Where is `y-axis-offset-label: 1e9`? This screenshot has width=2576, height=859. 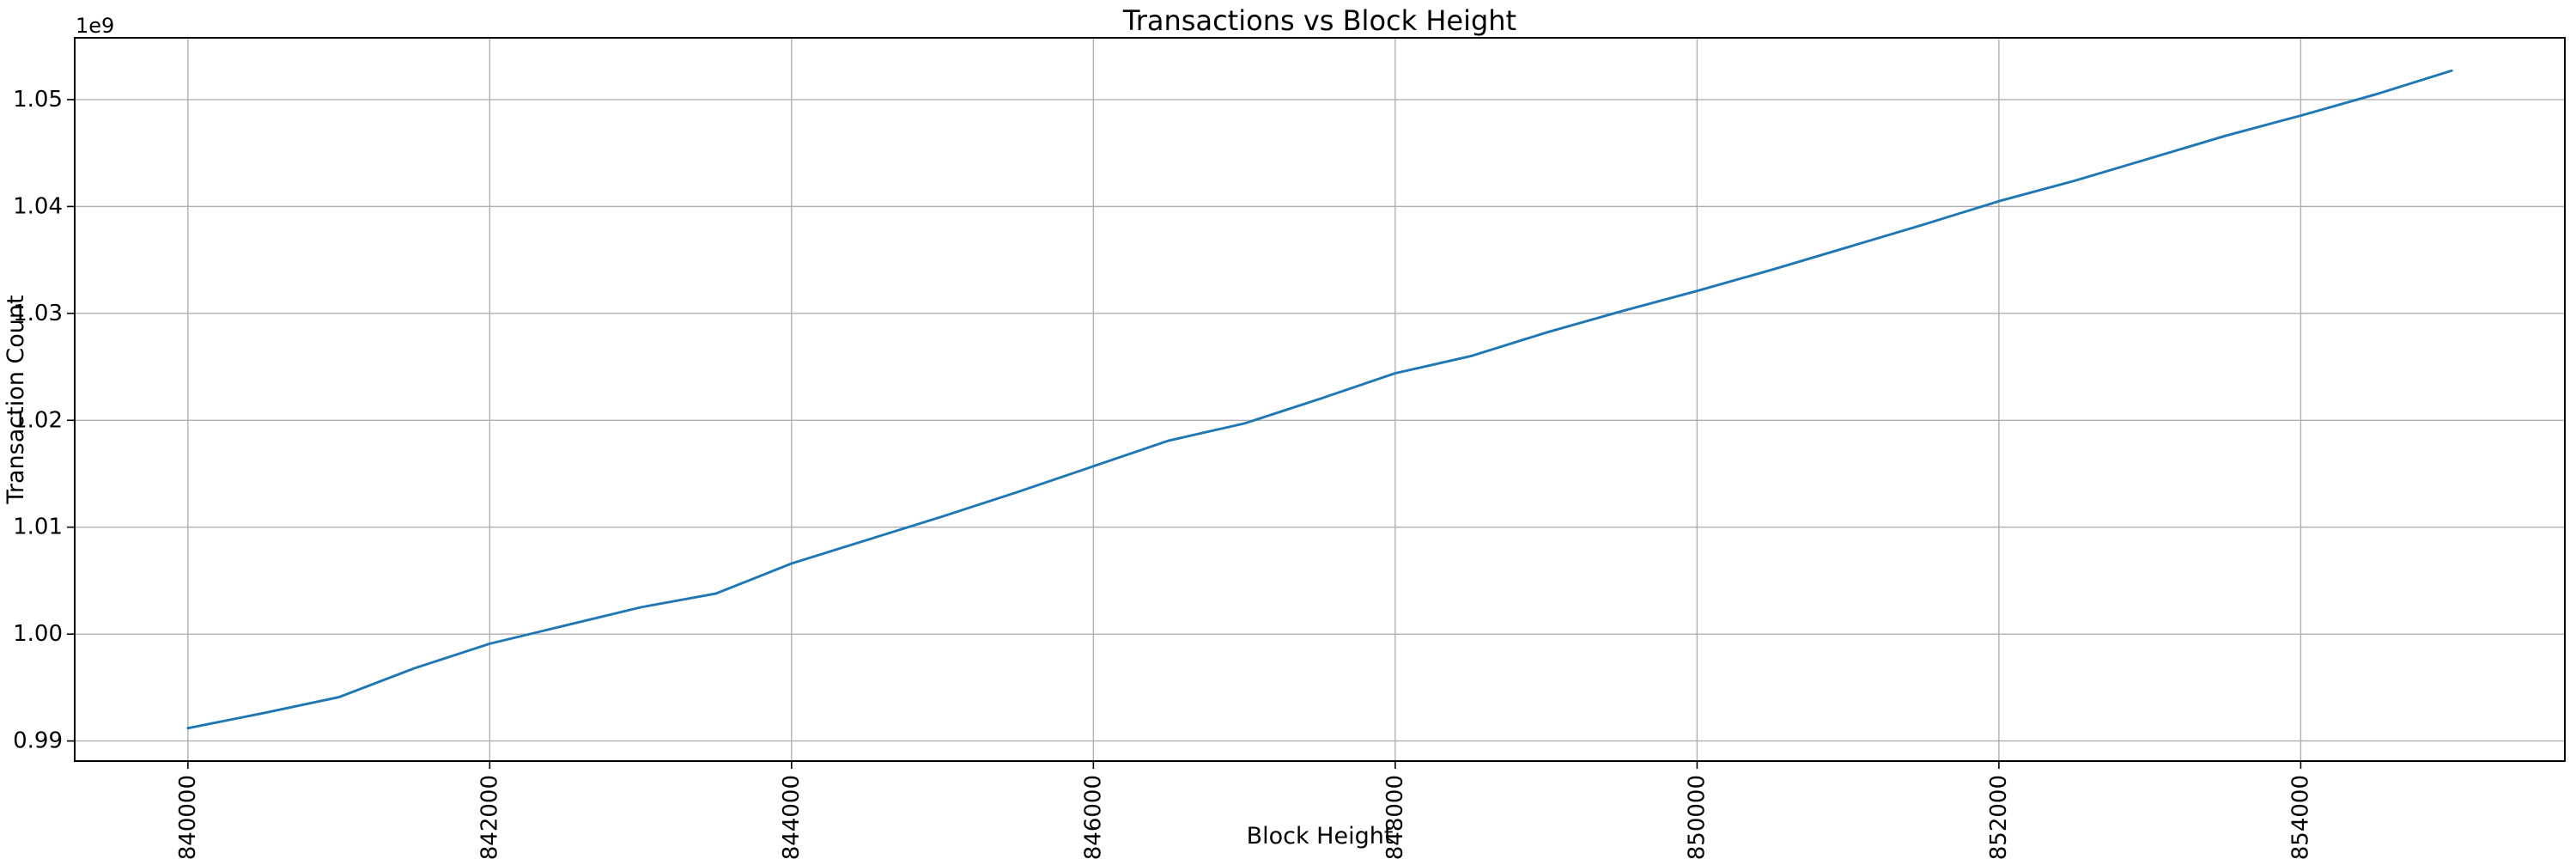 y-axis-offset-label: 1e9 is located at coordinates (95, 26).